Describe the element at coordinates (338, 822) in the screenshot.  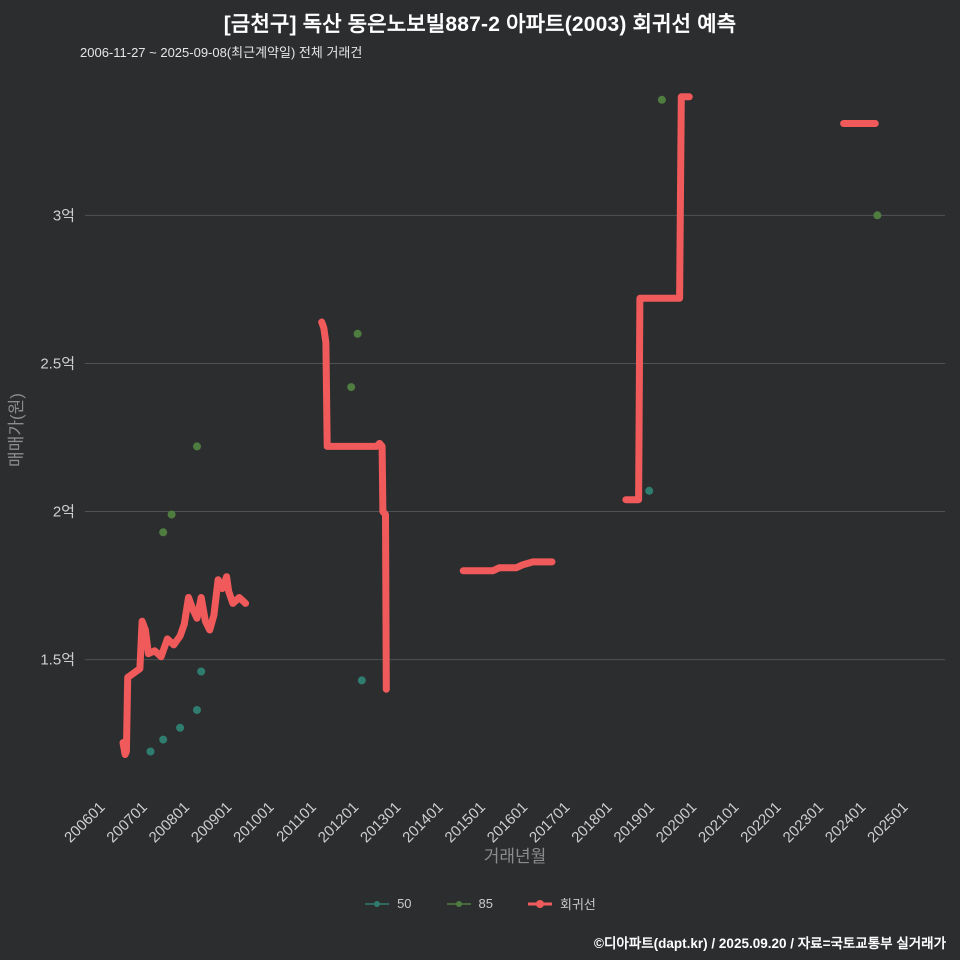
I see `x-tick-label: 201201` at that location.